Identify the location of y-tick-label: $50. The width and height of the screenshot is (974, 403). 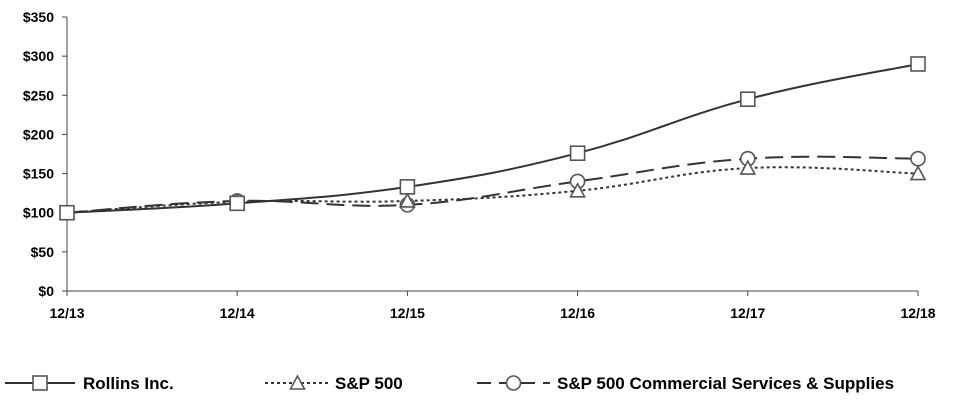
(43, 252).